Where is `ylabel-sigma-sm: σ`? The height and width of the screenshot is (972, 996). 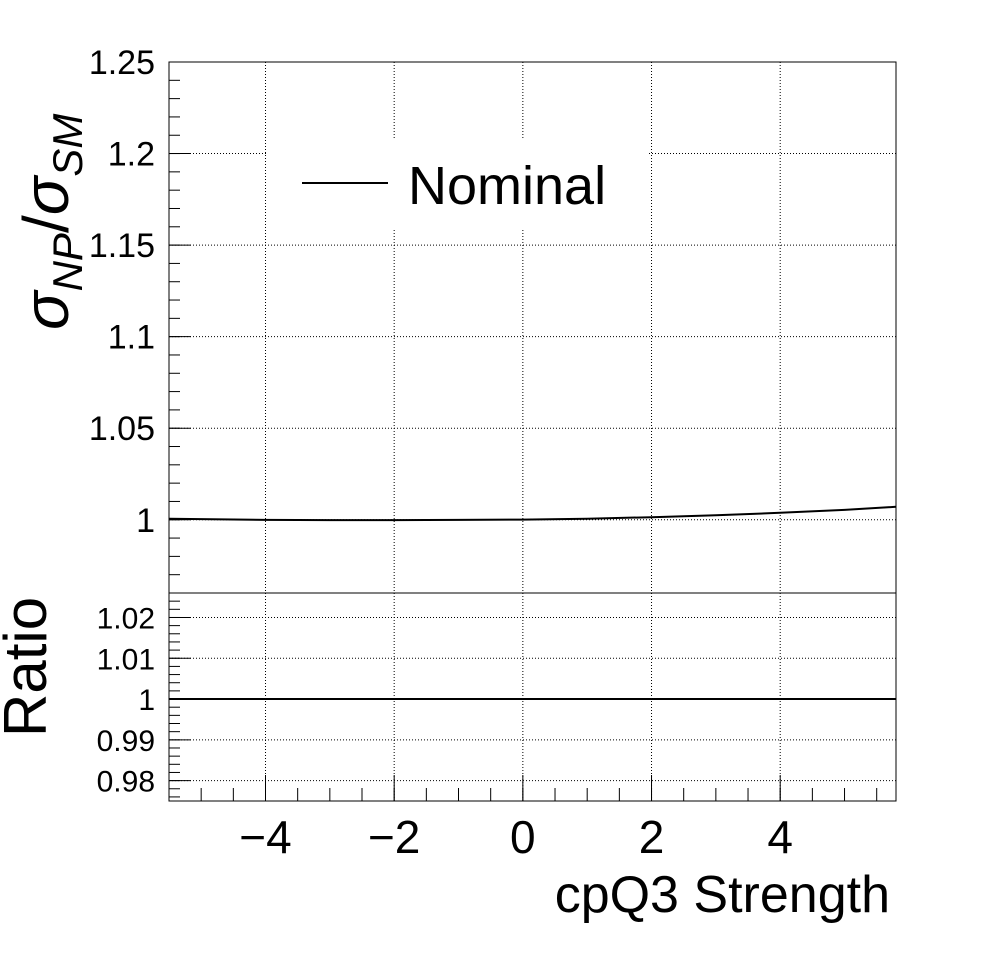
ylabel-sigma-sm: σ is located at coordinates (46, 194).